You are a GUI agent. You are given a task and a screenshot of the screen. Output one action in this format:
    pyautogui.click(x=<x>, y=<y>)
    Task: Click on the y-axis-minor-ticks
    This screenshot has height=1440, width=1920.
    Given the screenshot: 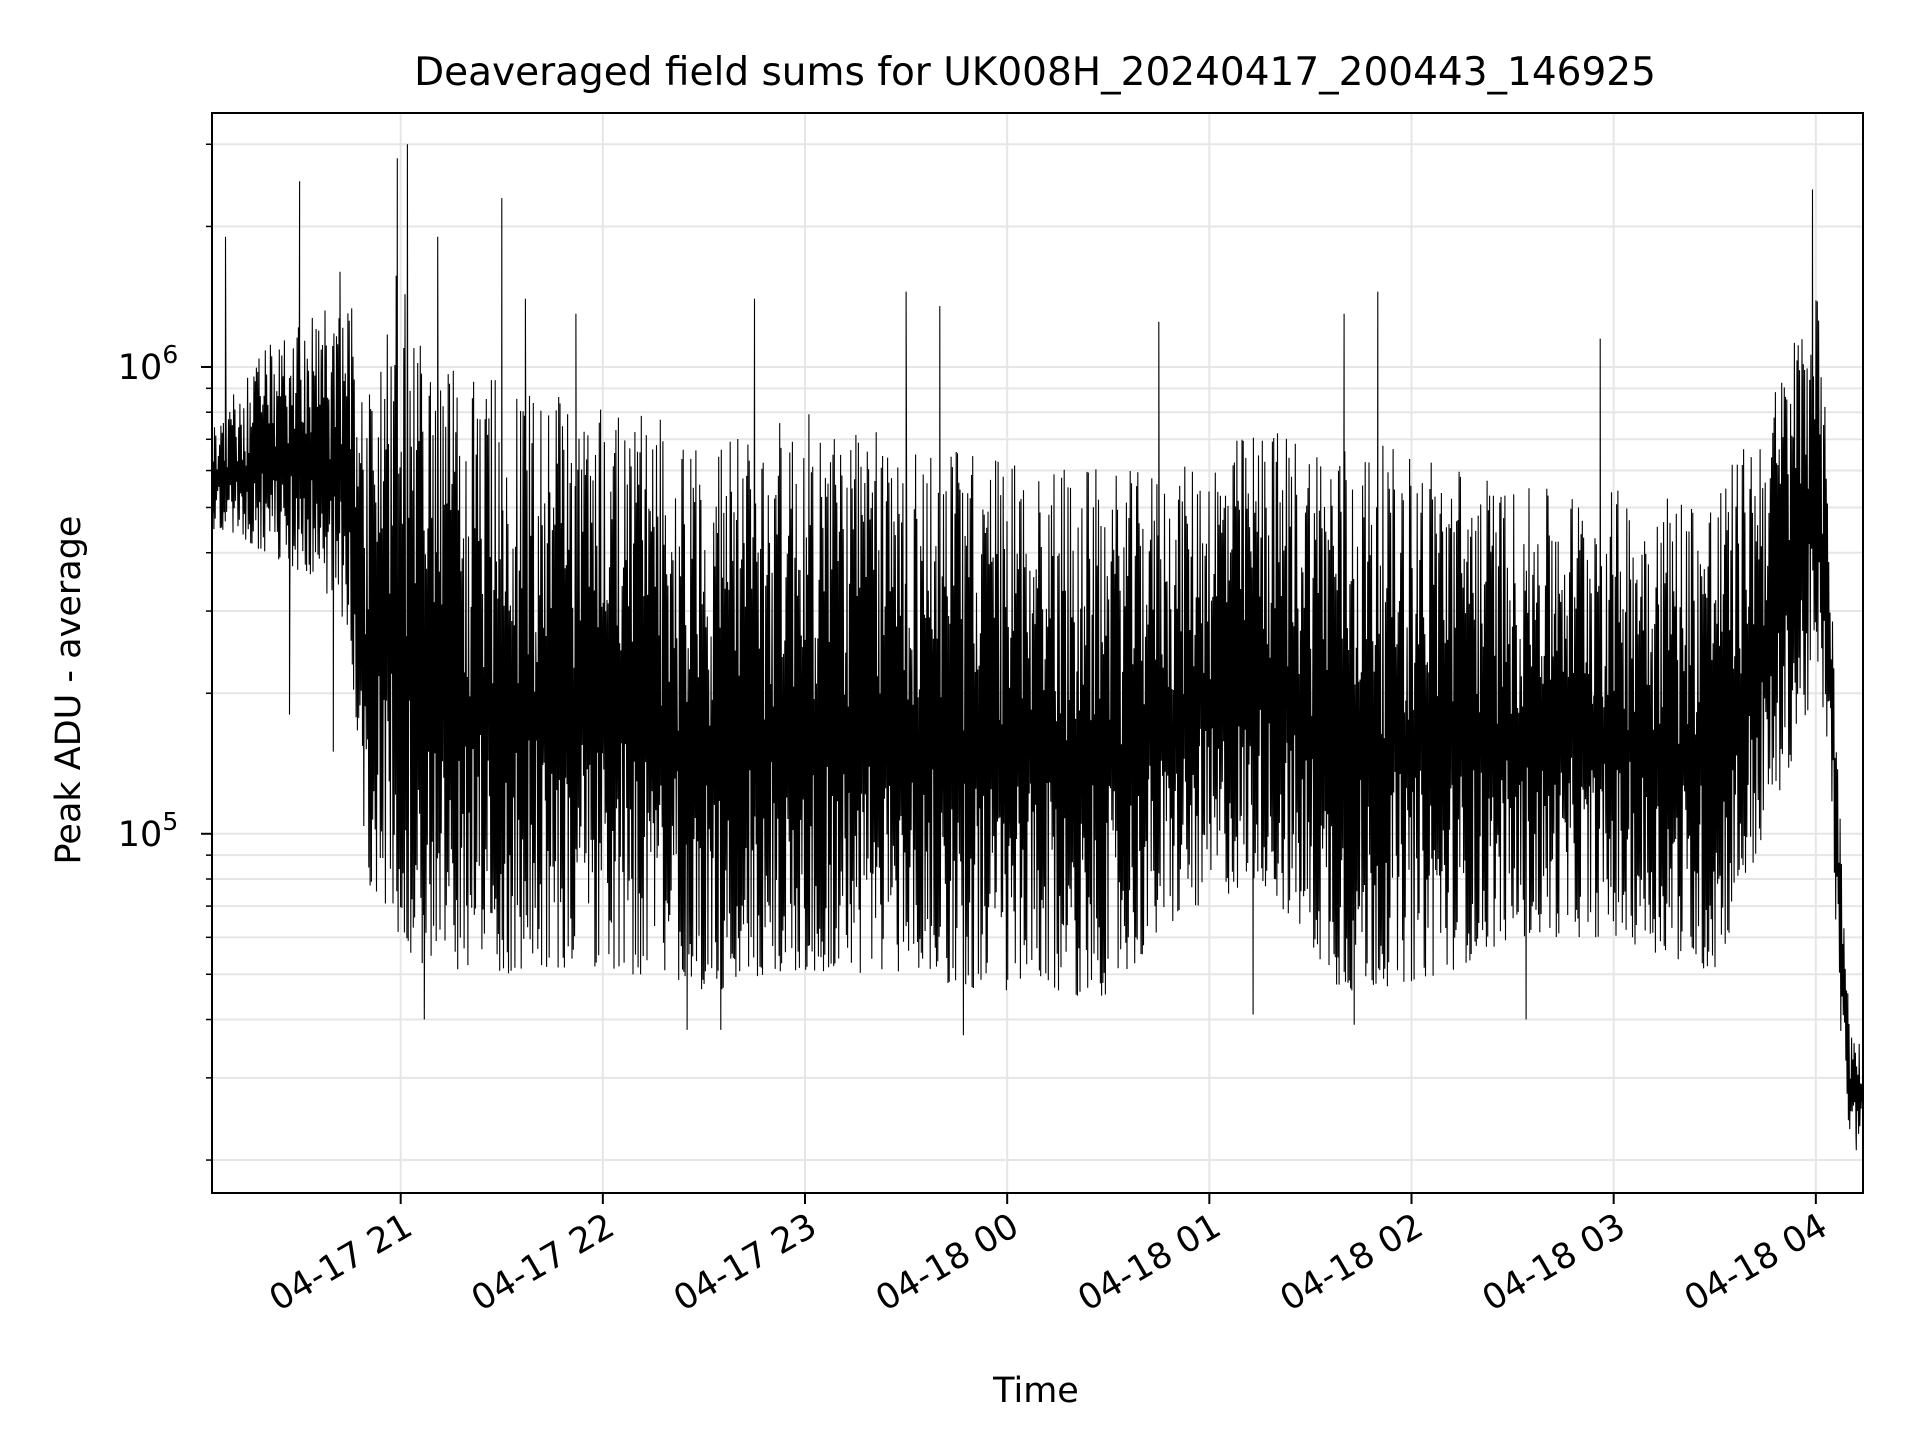 What is the action you would take?
    pyautogui.click(x=209, y=652)
    